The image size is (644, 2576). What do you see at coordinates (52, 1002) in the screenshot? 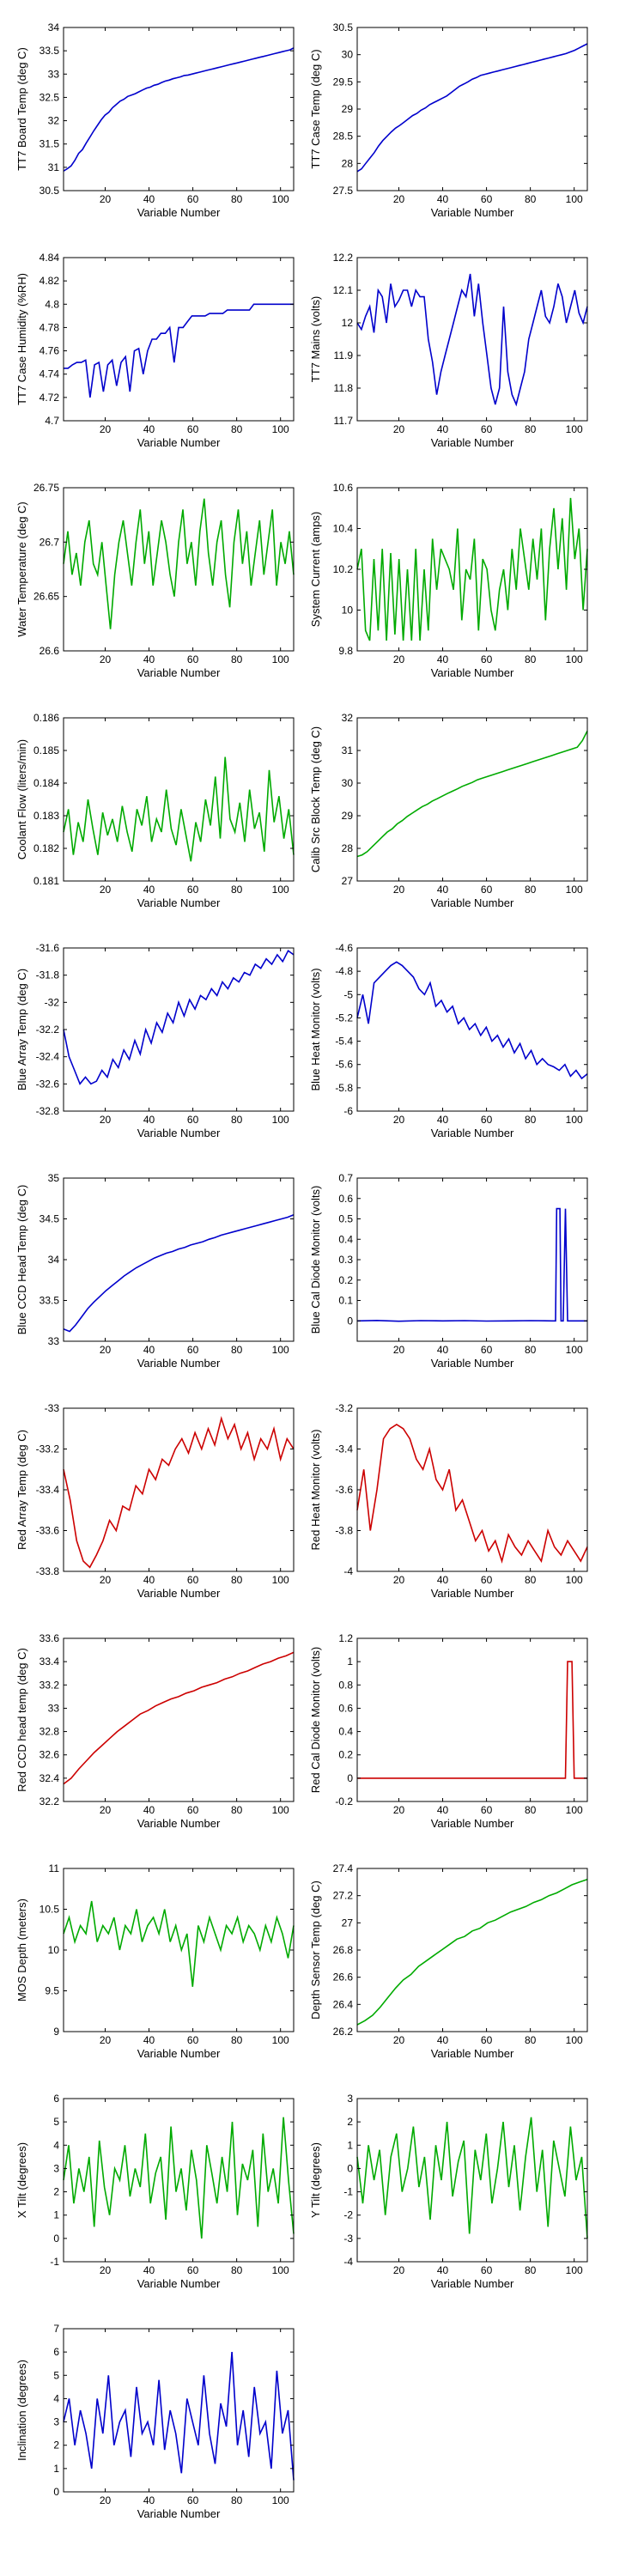
I see `y-tick-label: -32` at bounding box center [52, 1002].